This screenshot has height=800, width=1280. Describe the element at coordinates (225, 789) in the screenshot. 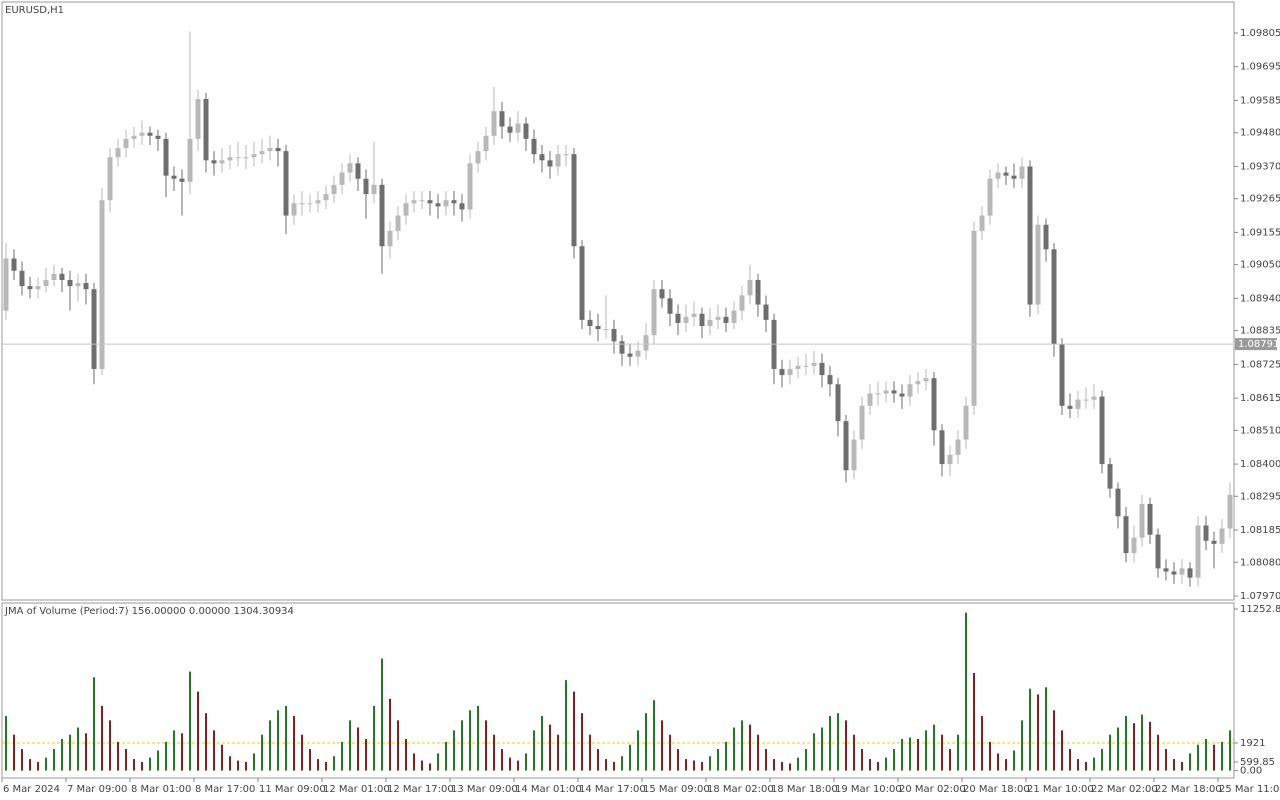

I see `x-tick-label: 8 Mar 17:00` at that location.